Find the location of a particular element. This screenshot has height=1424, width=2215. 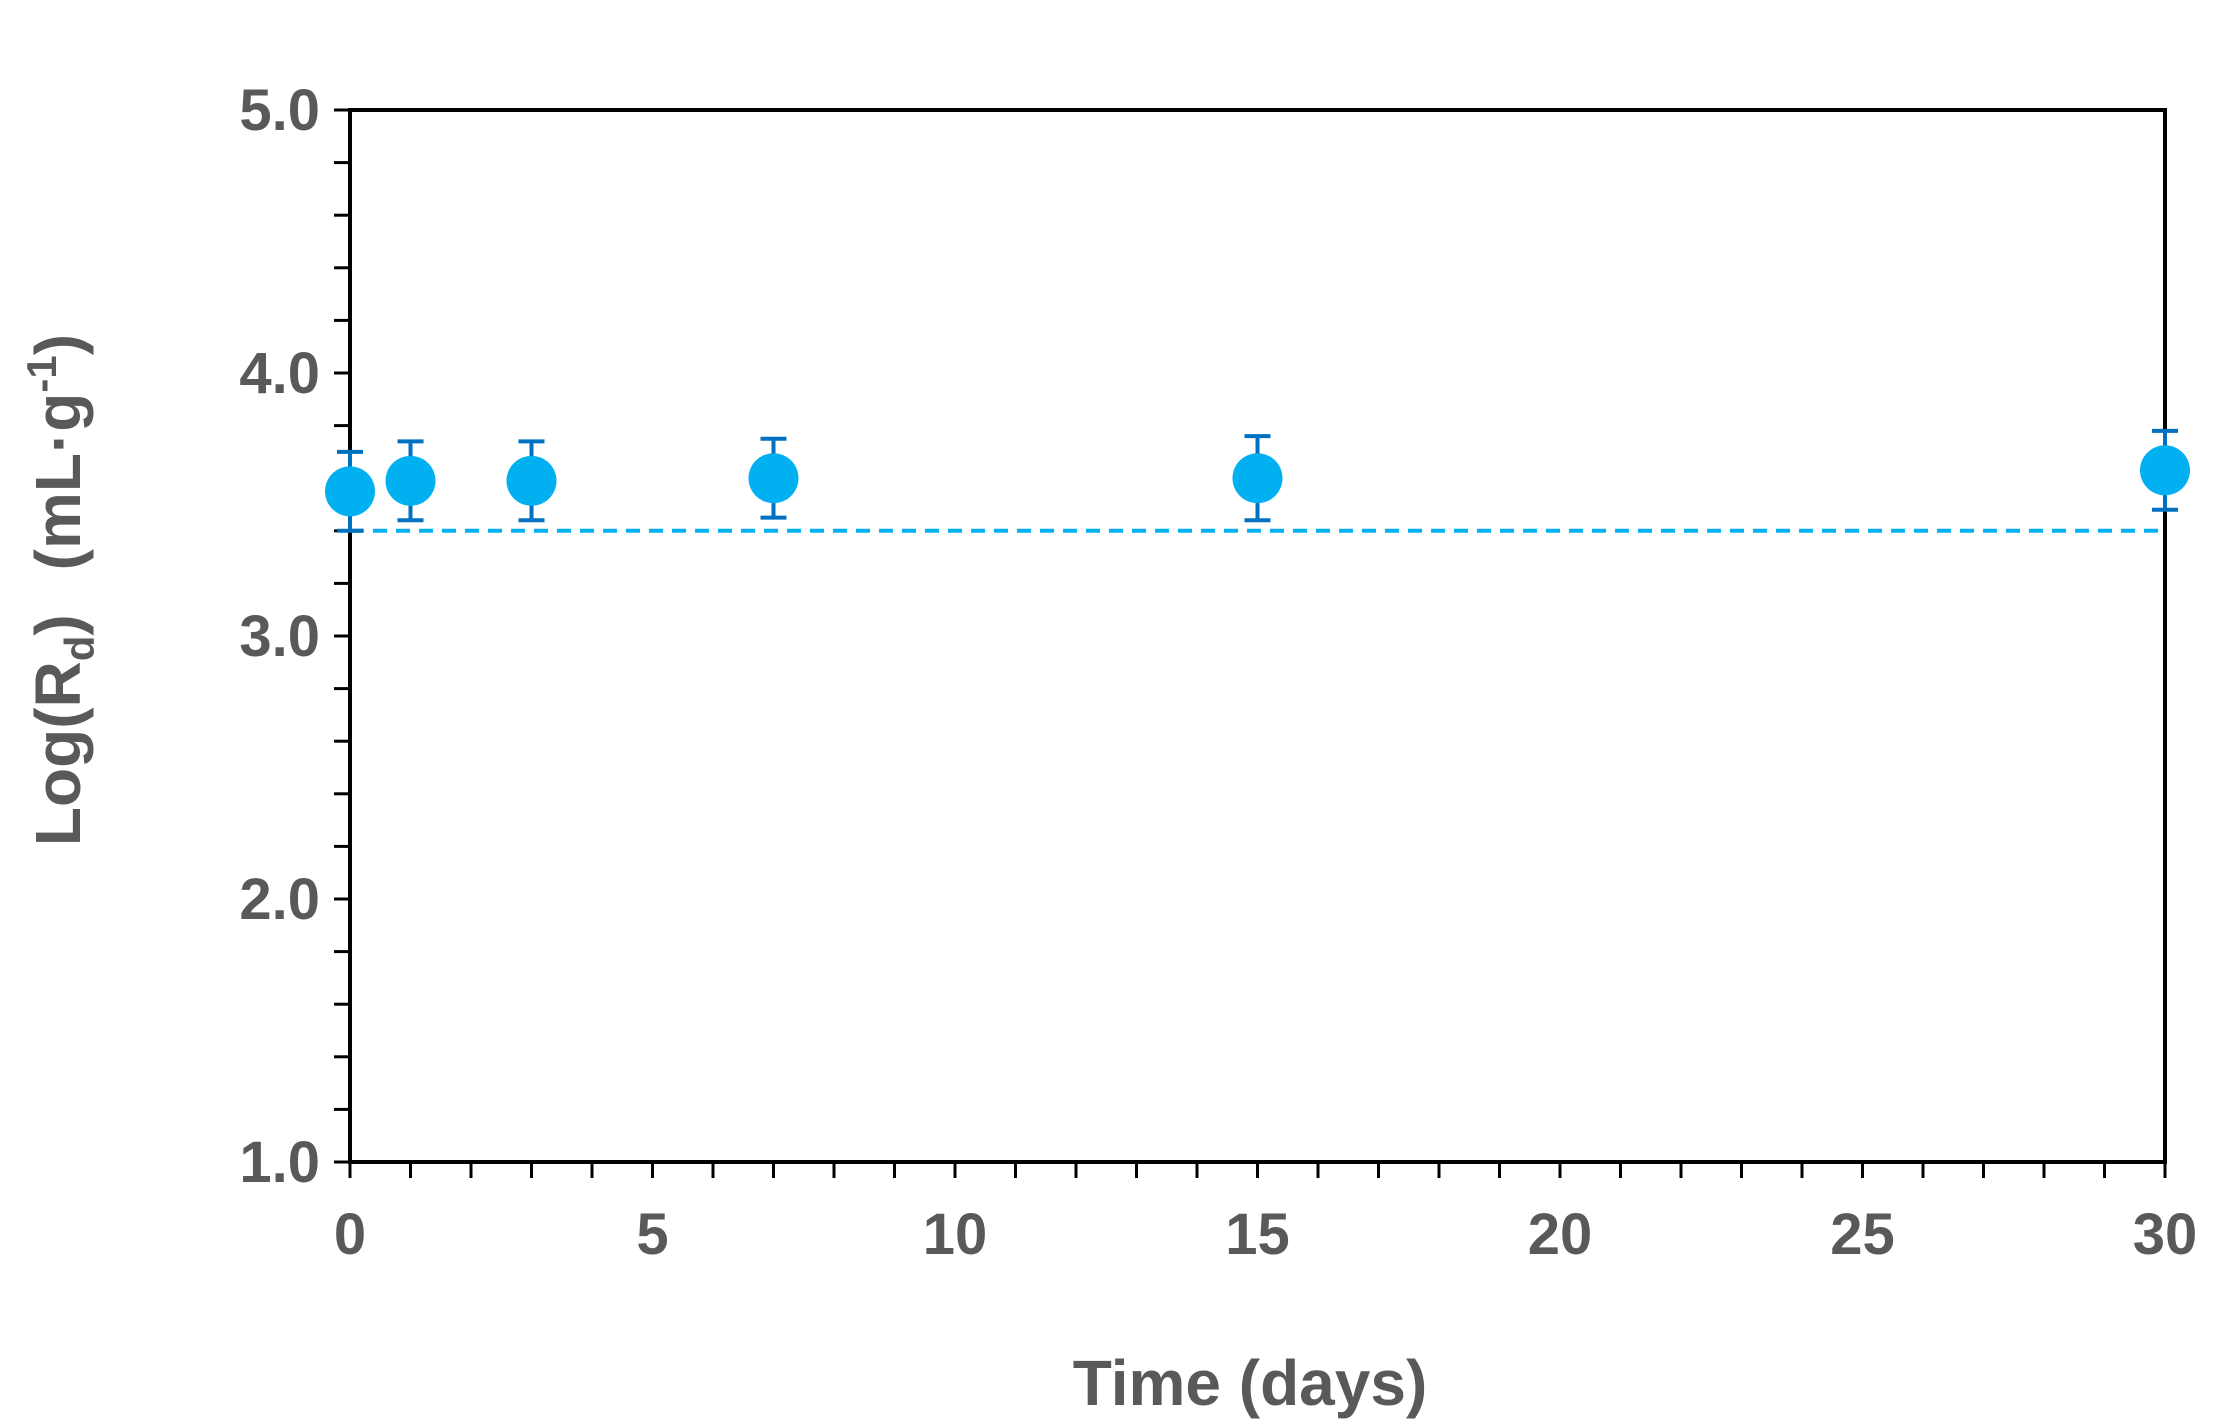

y-tick-label: 2.0 is located at coordinates (279, 899).